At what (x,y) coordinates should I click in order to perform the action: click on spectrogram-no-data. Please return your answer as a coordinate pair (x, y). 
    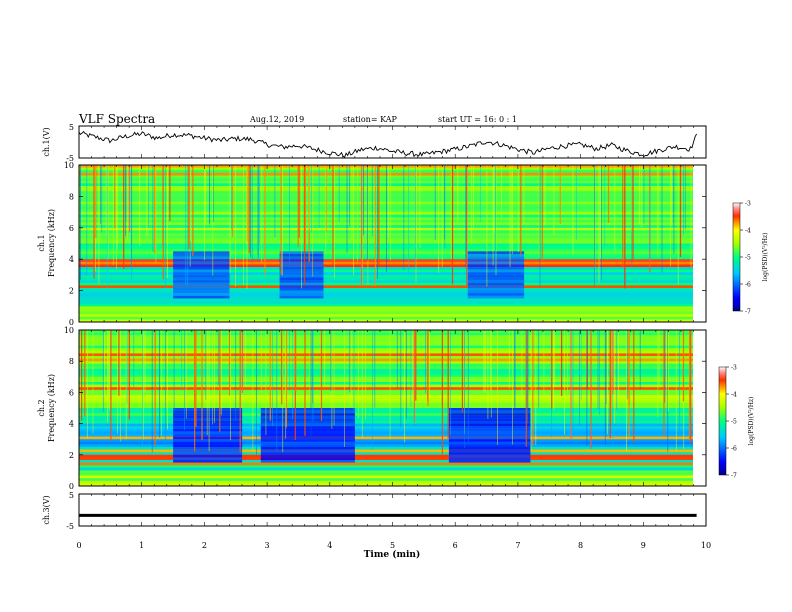
    Looking at the image, I should click on (701, 243).